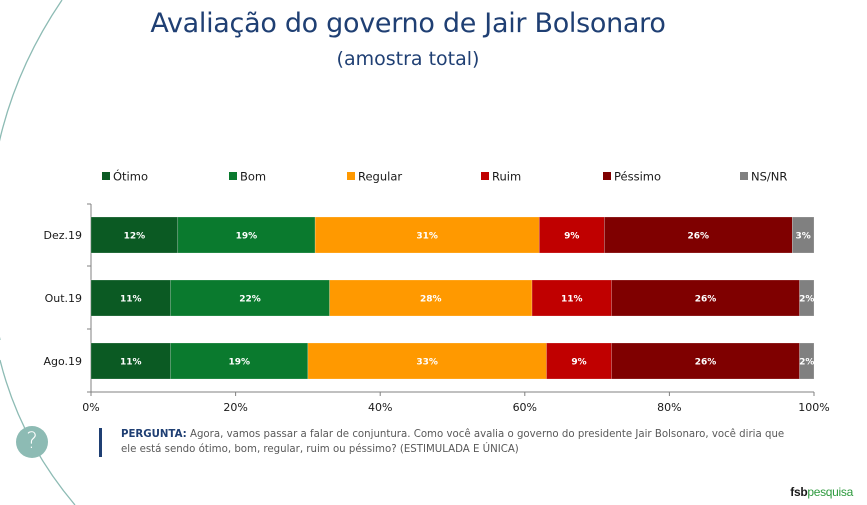 The height and width of the screenshot is (505, 867). What do you see at coordinates (253, 177) in the screenshot?
I see `legend-label-1: Bom` at bounding box center [253, 177].